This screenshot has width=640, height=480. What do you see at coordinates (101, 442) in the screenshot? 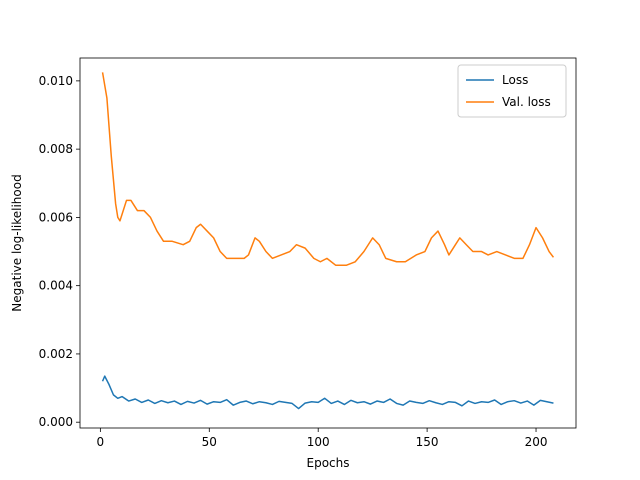
I see `x-tick-label: 0` at bounding box center [101, 442].